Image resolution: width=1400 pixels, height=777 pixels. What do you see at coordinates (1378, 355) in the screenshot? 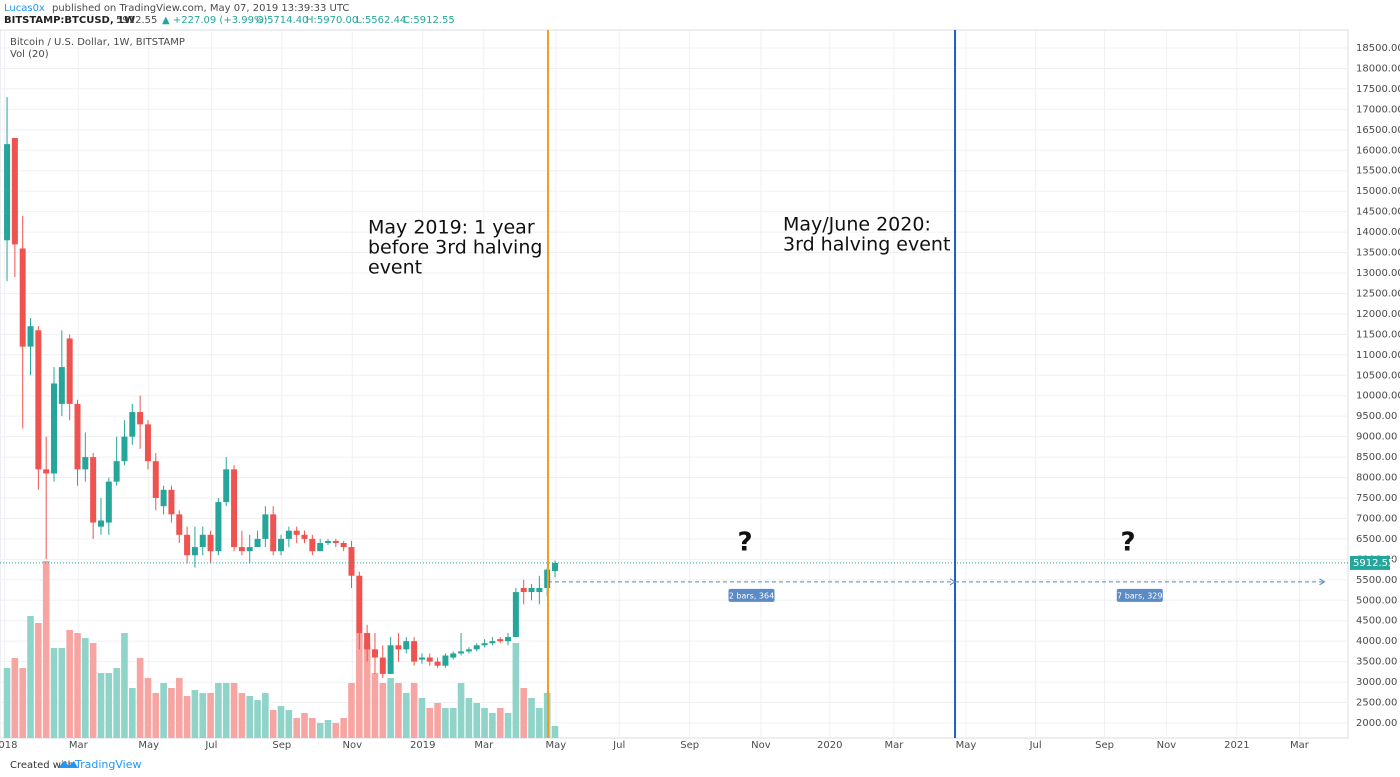
I see `y-tick-label: 11000.00` at bounding box center [1378, 355].